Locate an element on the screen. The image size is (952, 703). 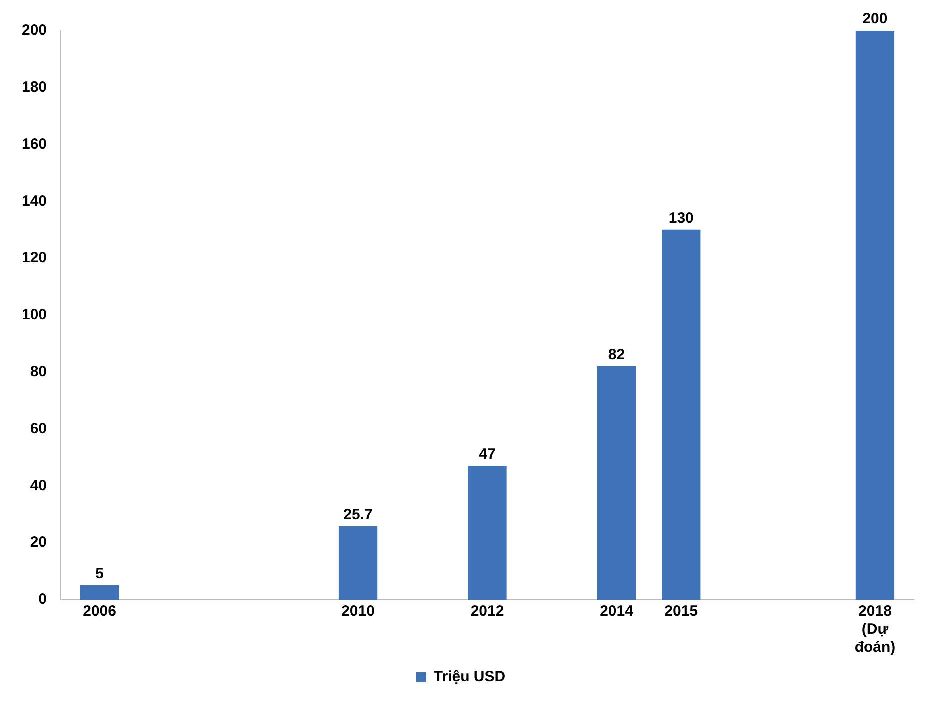
data-label: 82 is located at coordinates (617, 355).